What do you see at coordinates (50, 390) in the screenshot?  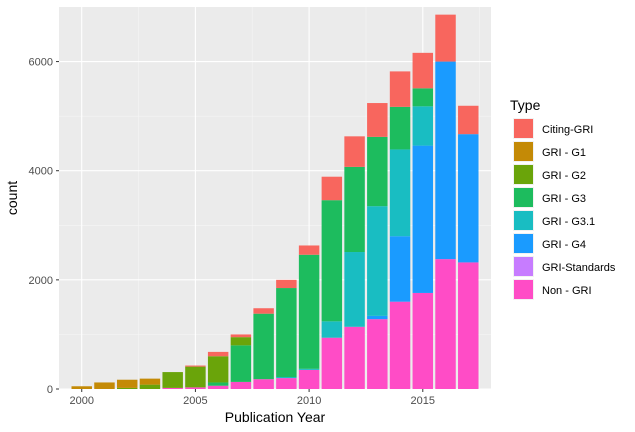 I see `y-tick-label: 0` at bounding box center [50, 390].